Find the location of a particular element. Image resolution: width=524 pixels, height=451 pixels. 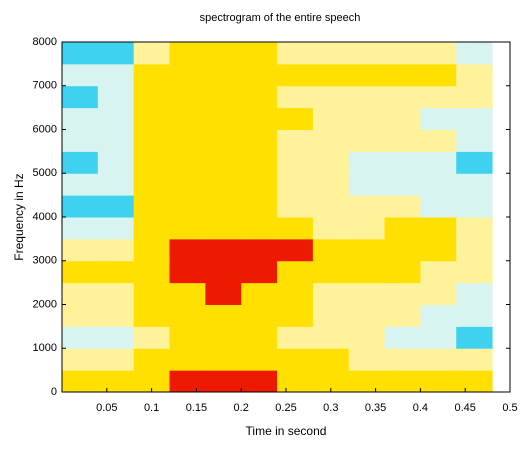

y-tick-label: 5000 is located at coordinates (45, 173).